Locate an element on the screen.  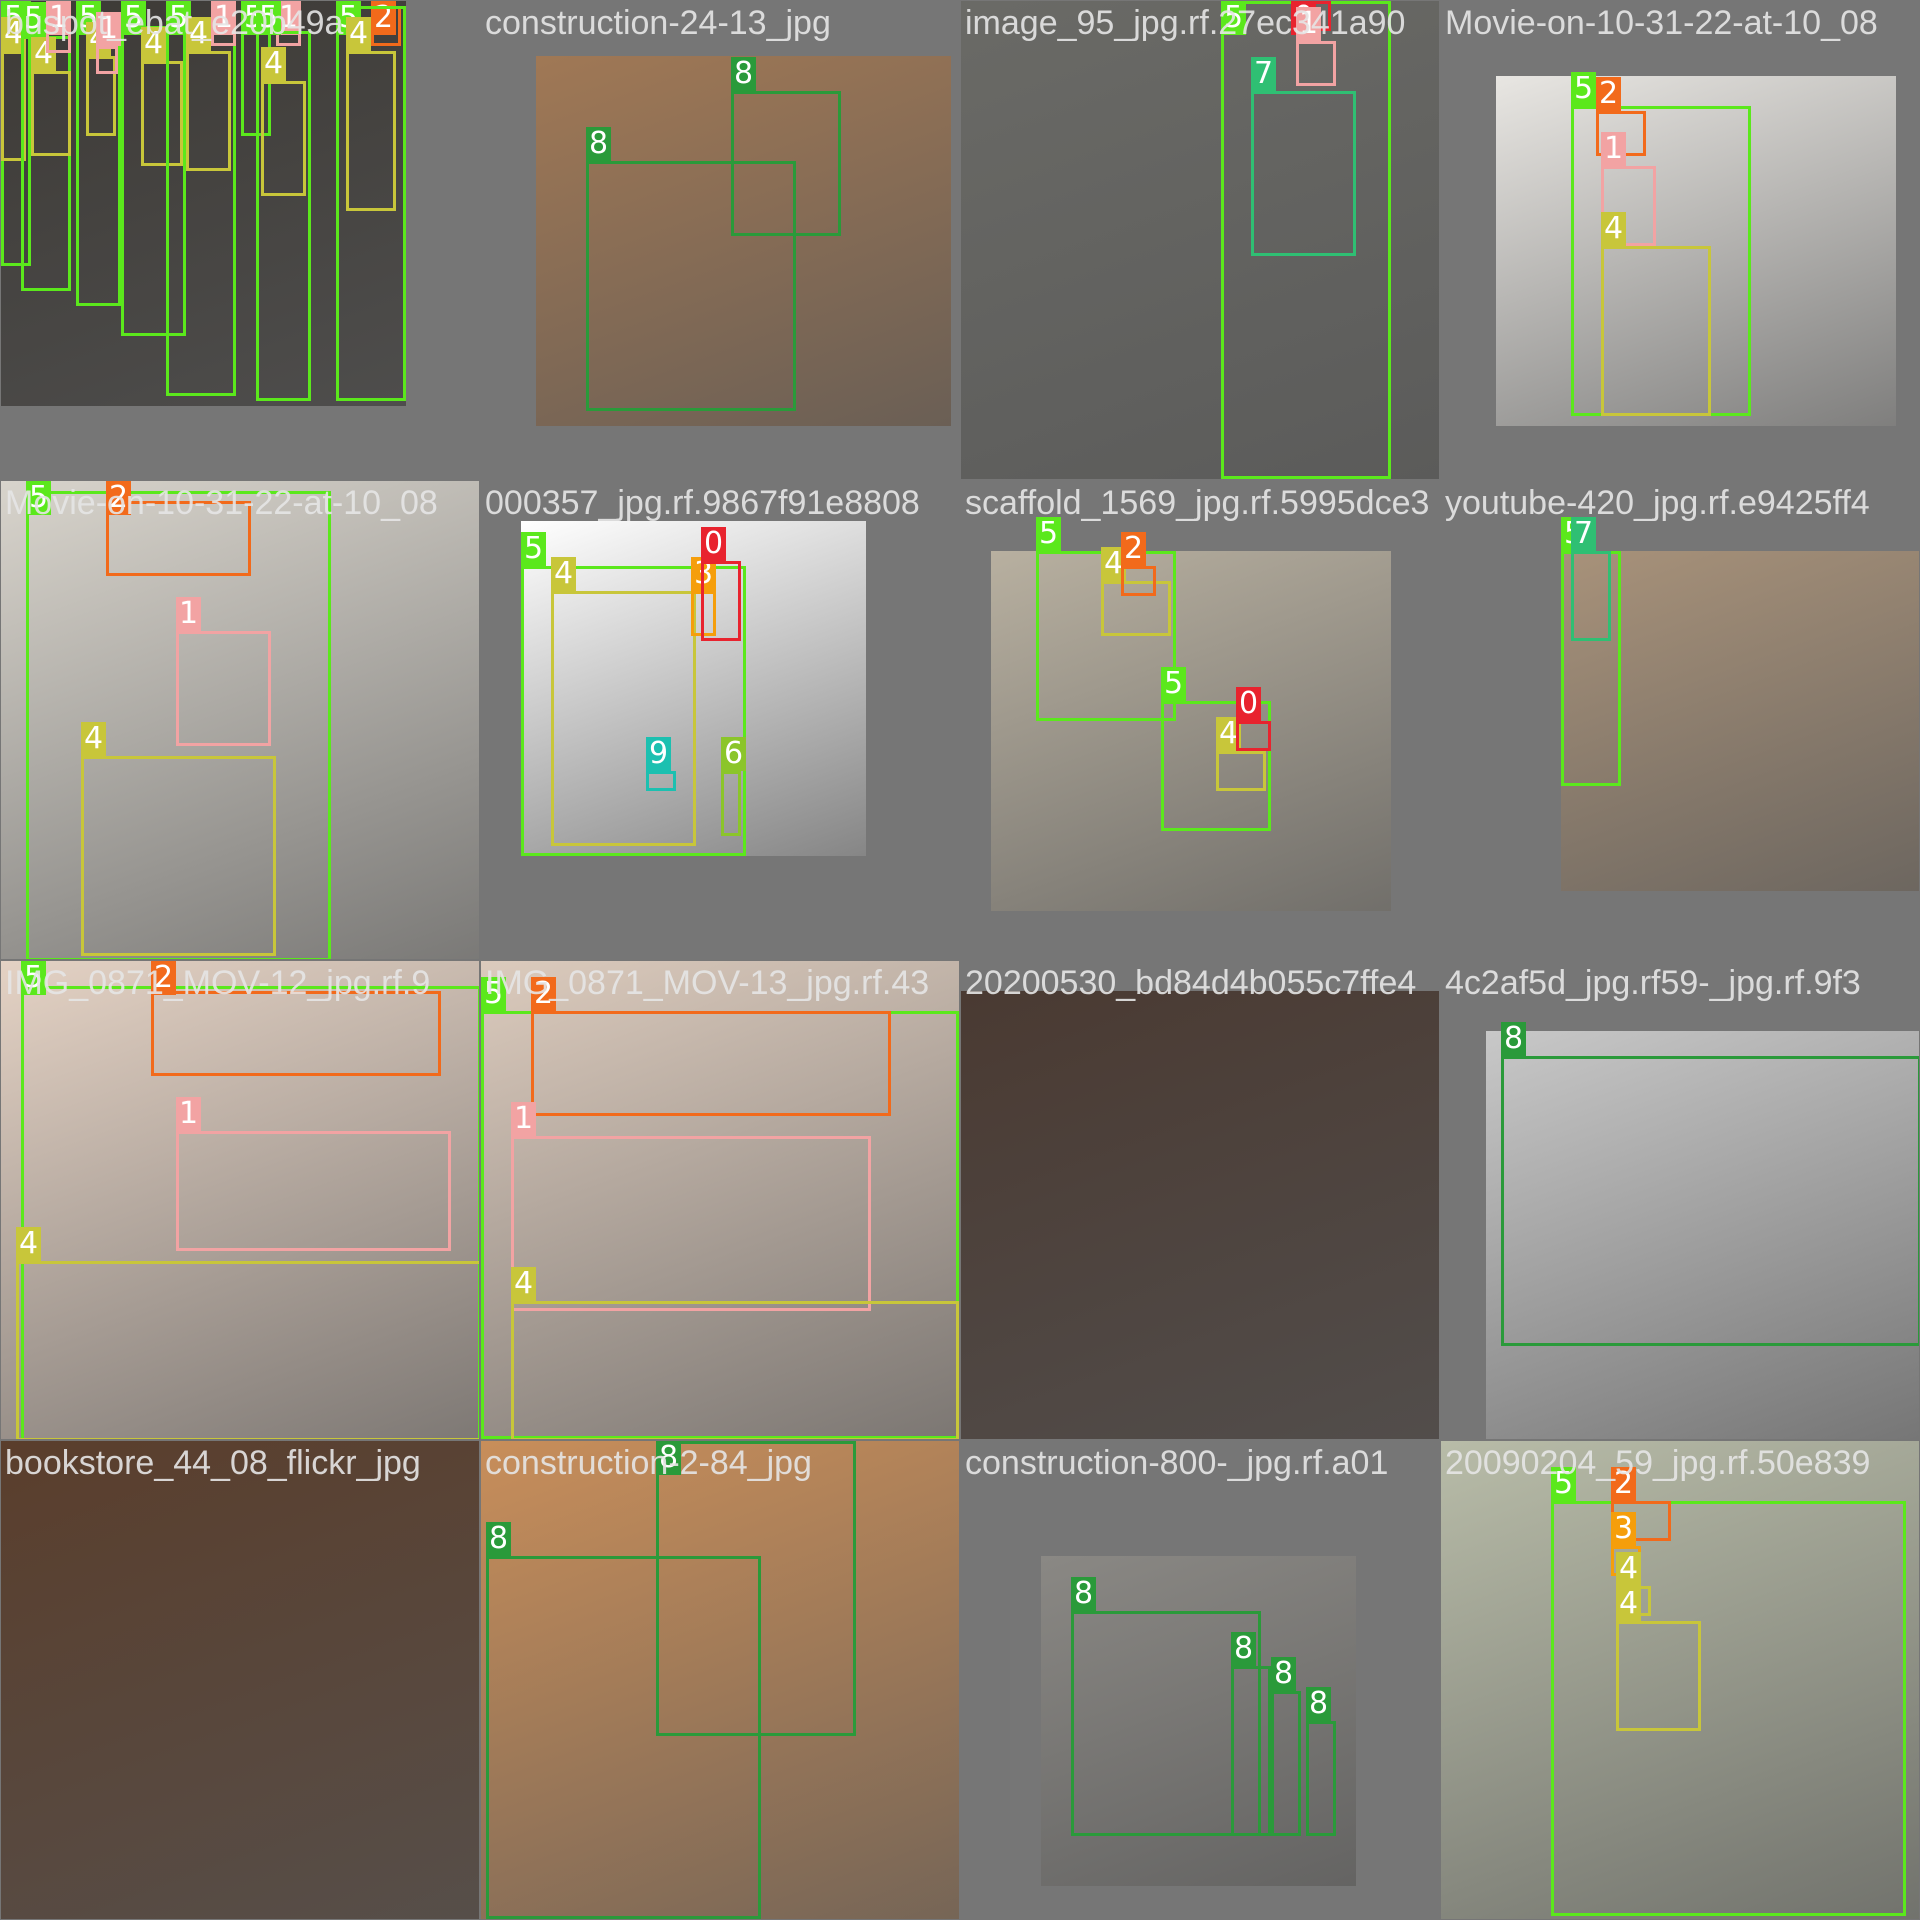
mosaic-tile: 5 4 3 0 9 6 000357_jpg.rf.9867f91e8808 is located at coordinates (720, 720).